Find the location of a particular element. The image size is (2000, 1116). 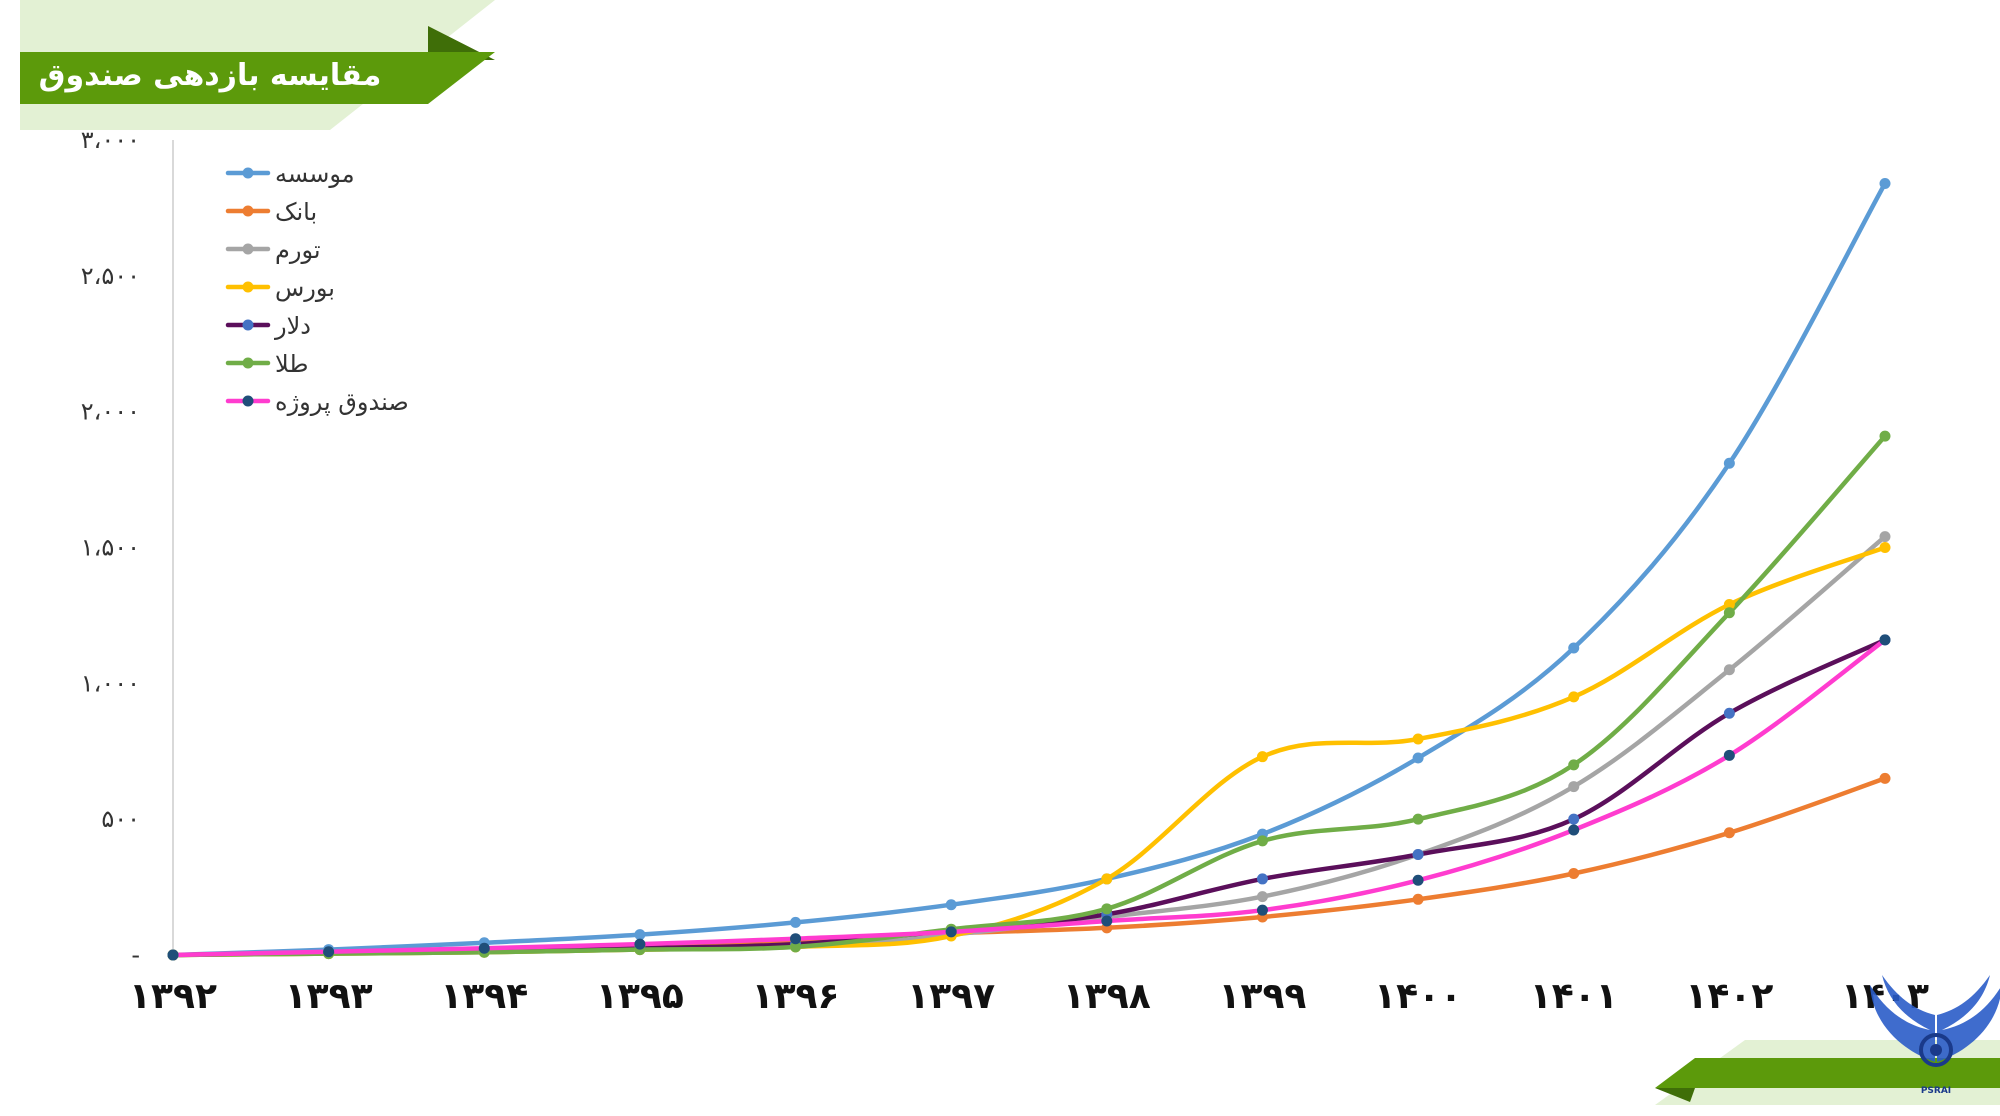

y-tick-labels: - ۵۰۰ ۱،۰۰۰ ۱،۵۰۰ ۲،۰۰۰ ۲،۵۰۰ ۳،۰۰۰ is located at coordinates (110, 547).